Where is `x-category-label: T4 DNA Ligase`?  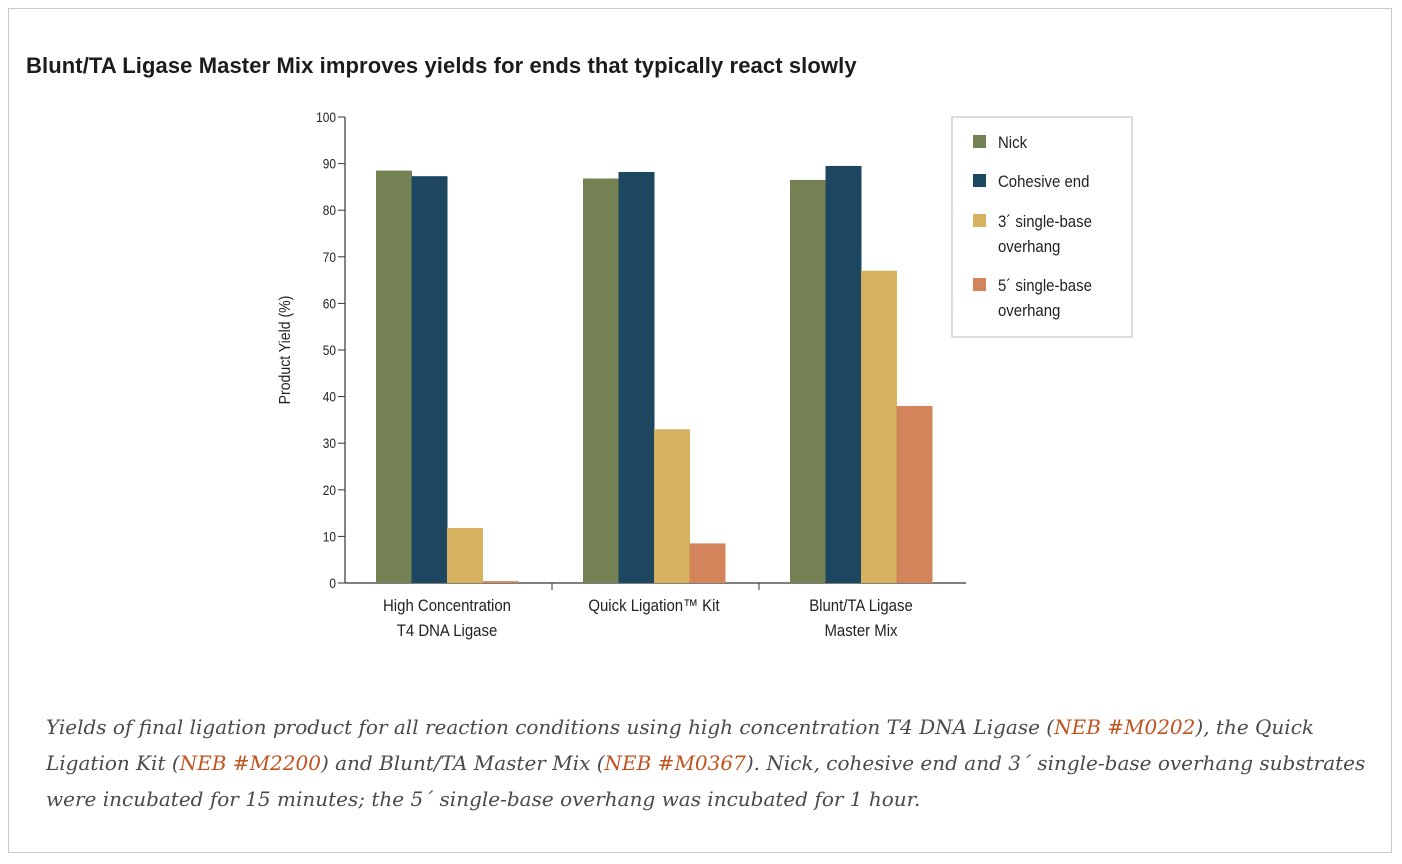 x-category-label: T4 DNA Ligase is located at coordinates (447, 631).